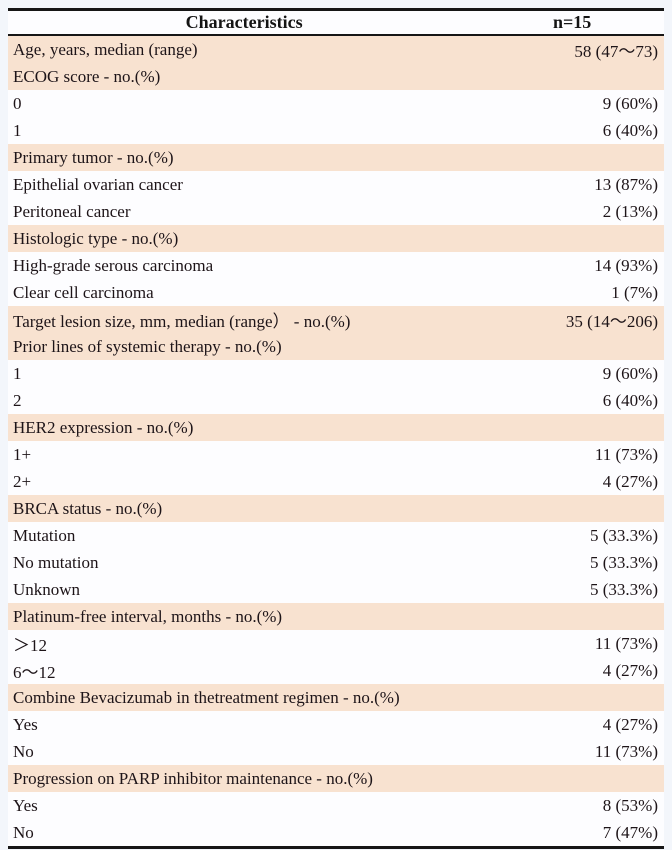 This screenshot has width=672, height=850. Describe the element at coordinates (572, 22) in the screenshot. I see `header-n: n=15` at that location.